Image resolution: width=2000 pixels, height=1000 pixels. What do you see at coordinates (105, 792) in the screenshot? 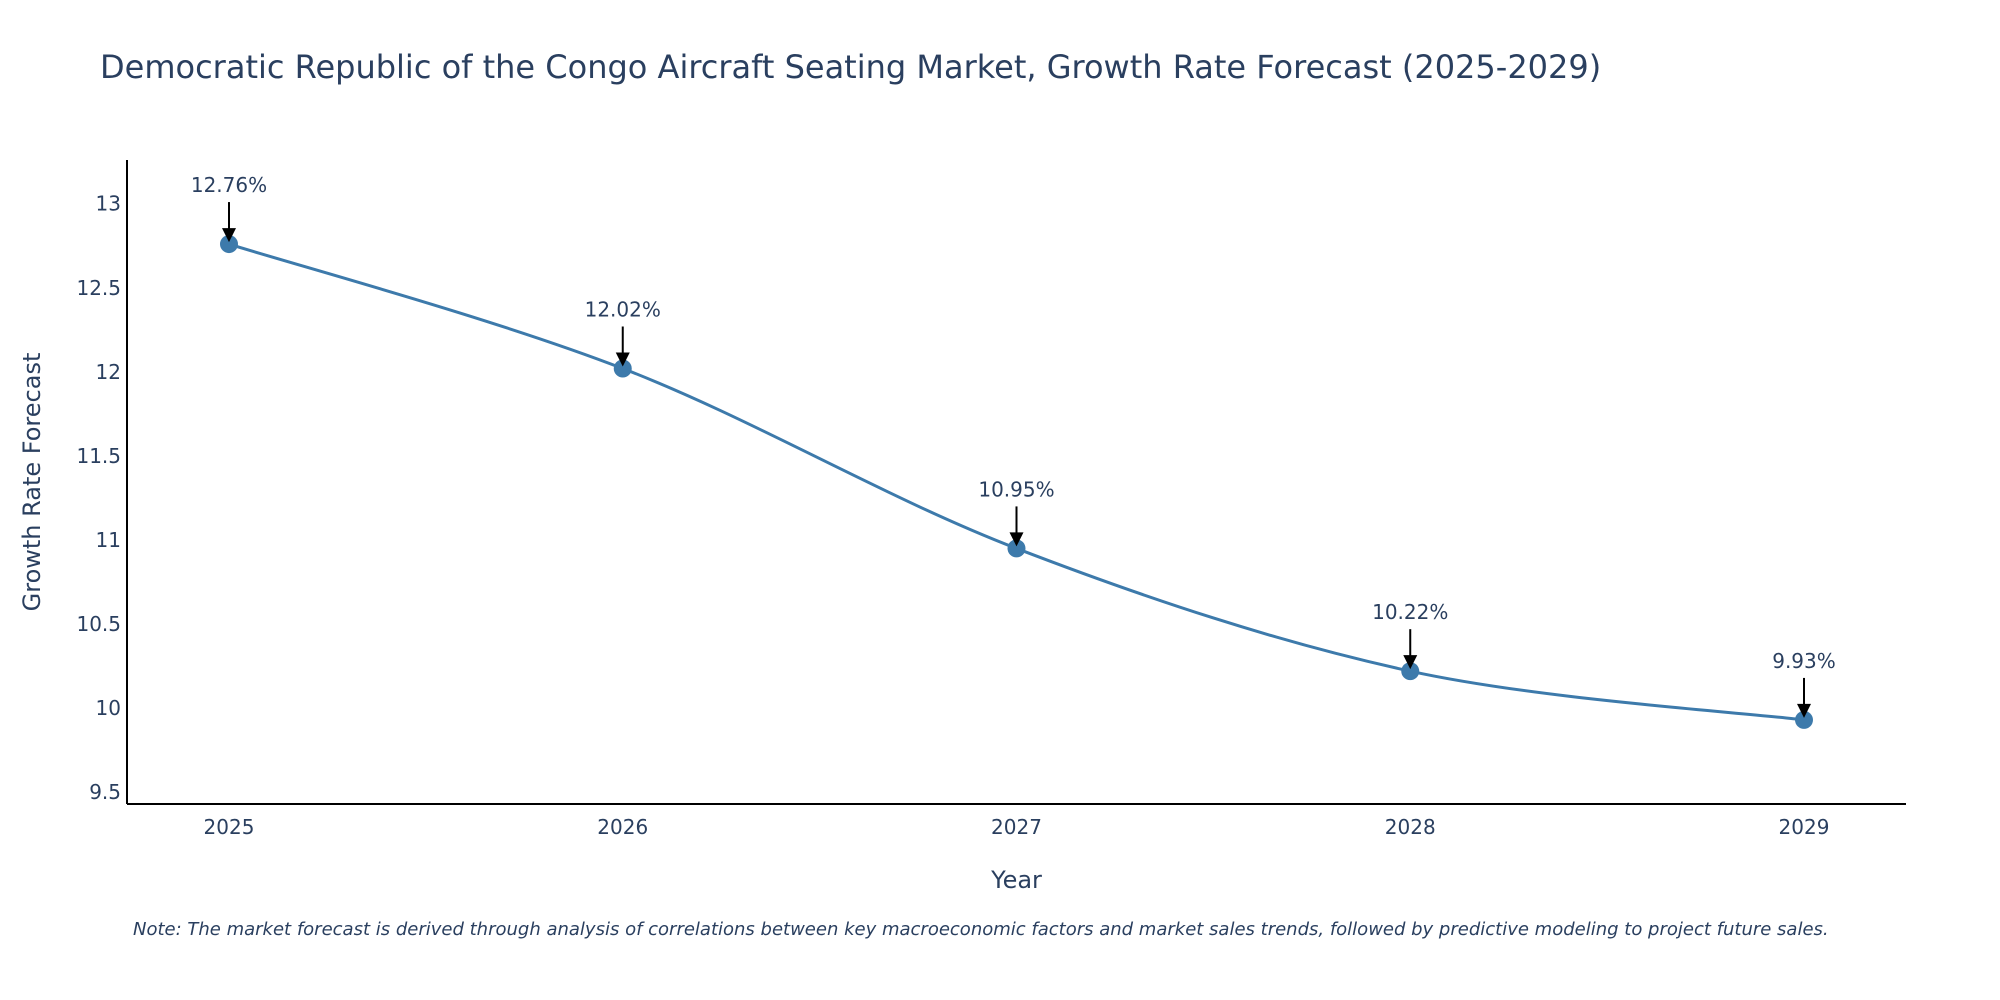
I see `y-tick-label: 9.5` at bounding box center [105, 792].